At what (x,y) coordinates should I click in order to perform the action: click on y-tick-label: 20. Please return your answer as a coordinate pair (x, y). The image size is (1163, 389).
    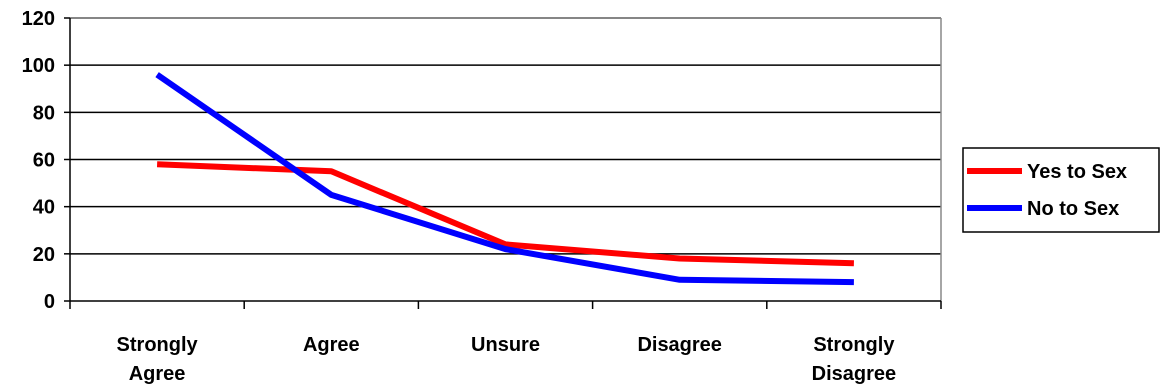
    Looking at the image, I should click on (44, 255).